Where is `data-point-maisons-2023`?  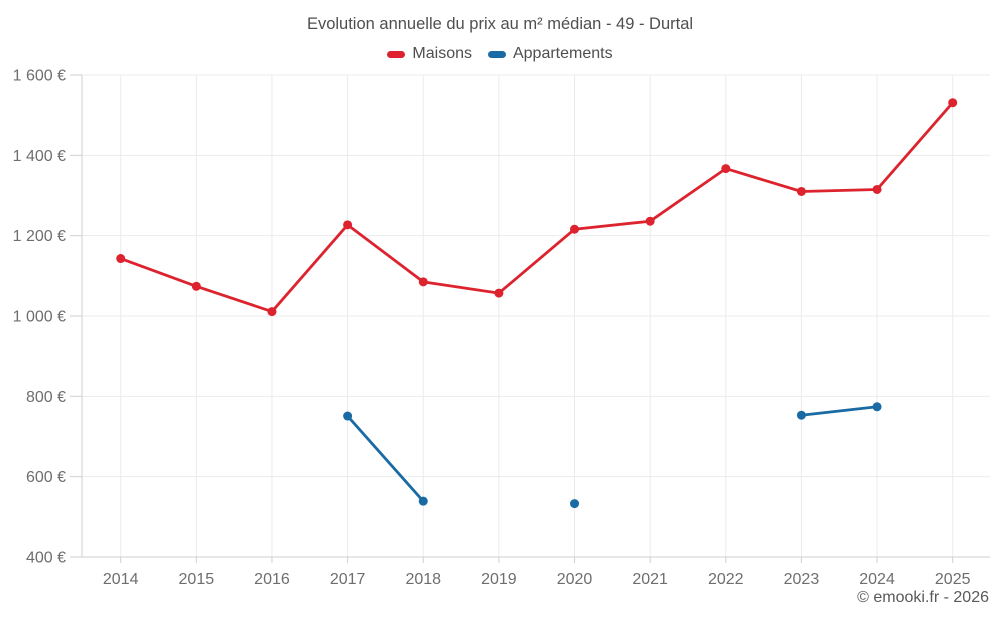 data-point-maisons-2023 is located at coordinates (801, 191).